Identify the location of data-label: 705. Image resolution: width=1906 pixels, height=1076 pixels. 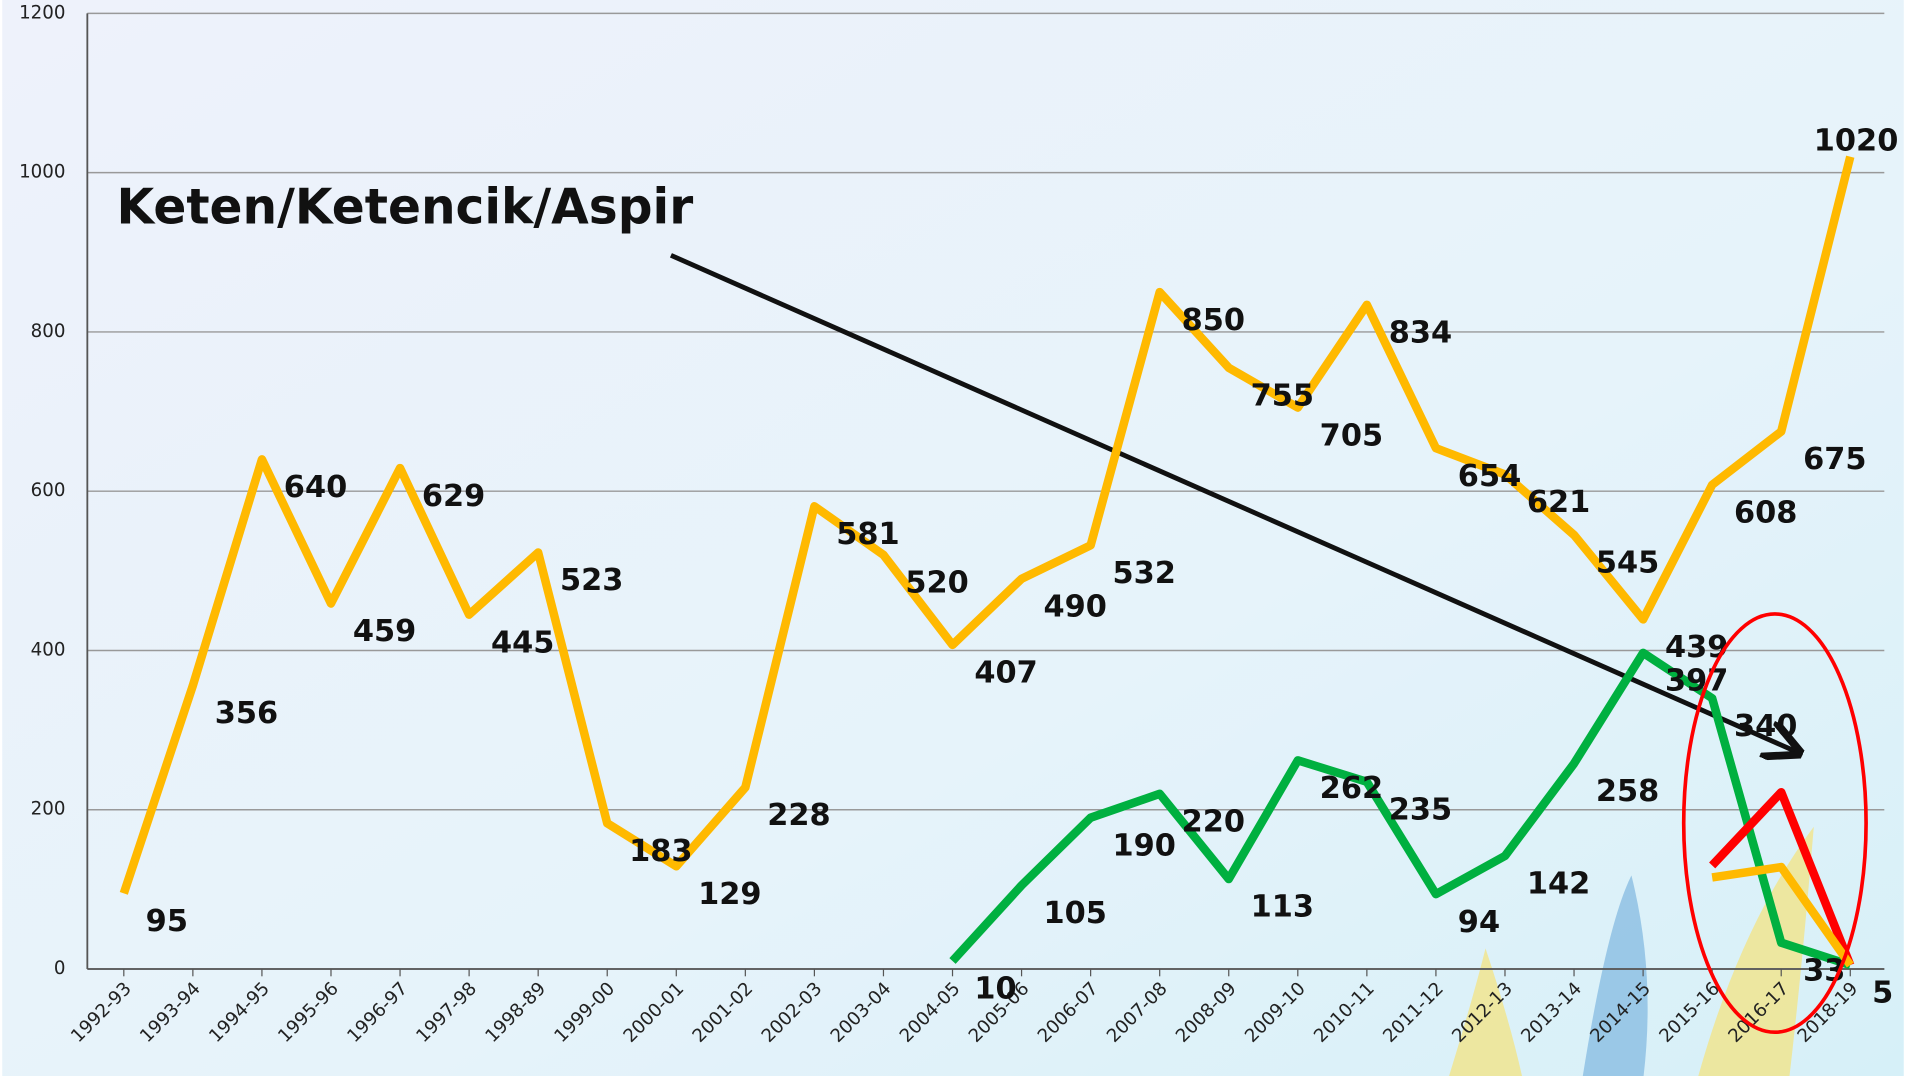
(1351, 435).